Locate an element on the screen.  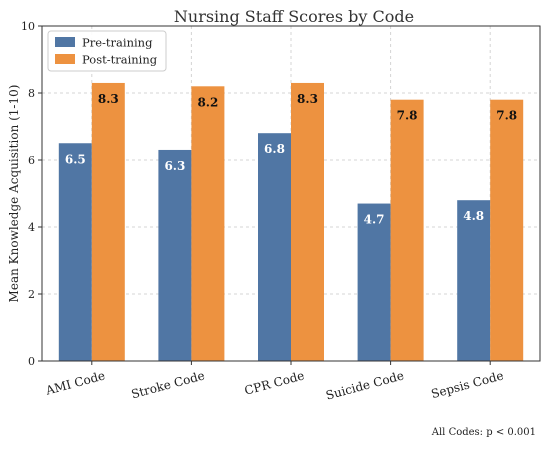
chart-title: Nursing Staff Scores by Code is located at coordinates (294, 16).